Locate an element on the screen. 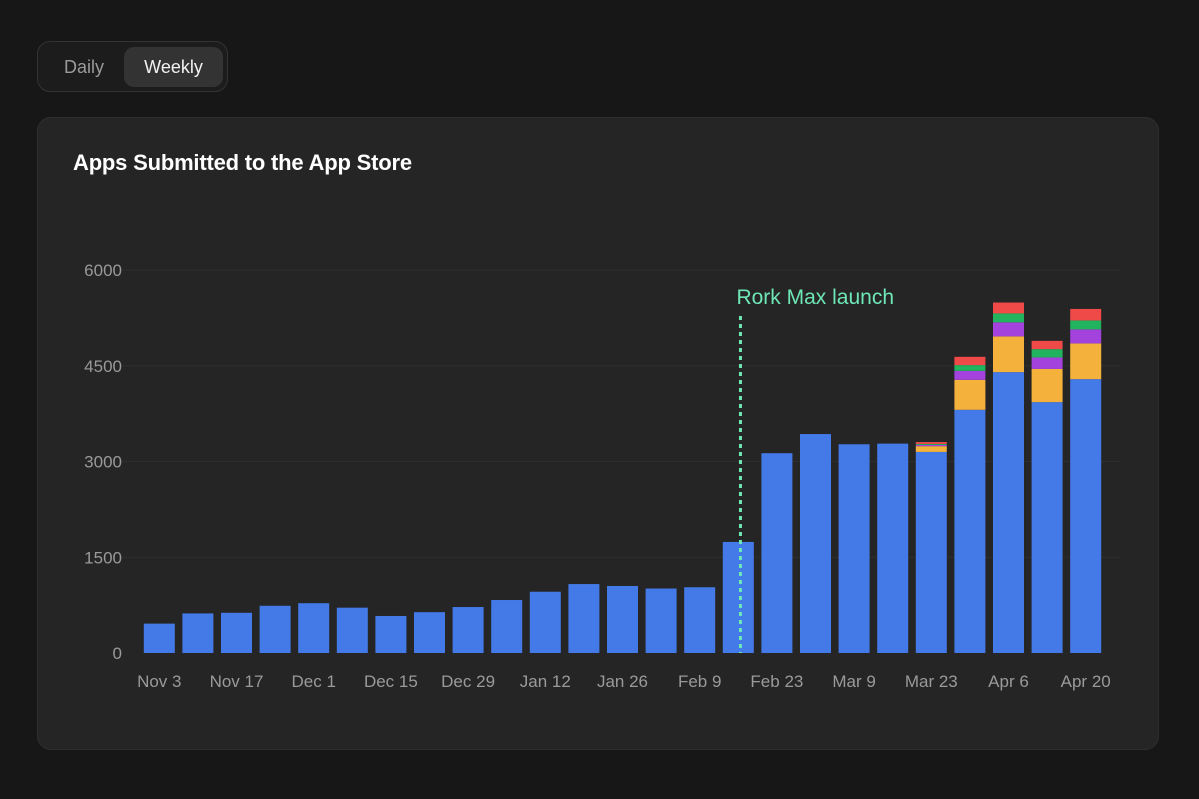  x-tick-label: Jan 12 is located at coordinates (545, 681).